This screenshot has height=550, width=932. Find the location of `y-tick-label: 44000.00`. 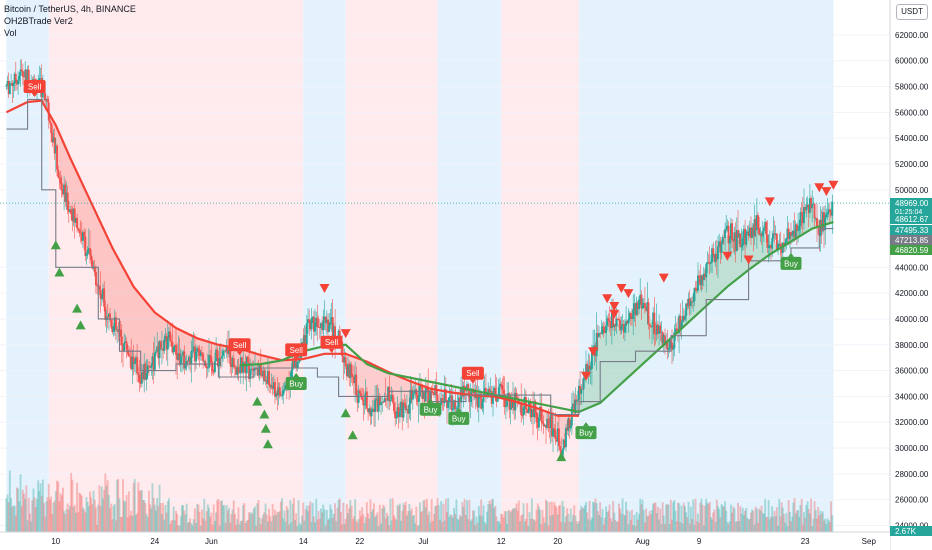

y-tick-label: 44000.00 is located at coordinates (912, 267).